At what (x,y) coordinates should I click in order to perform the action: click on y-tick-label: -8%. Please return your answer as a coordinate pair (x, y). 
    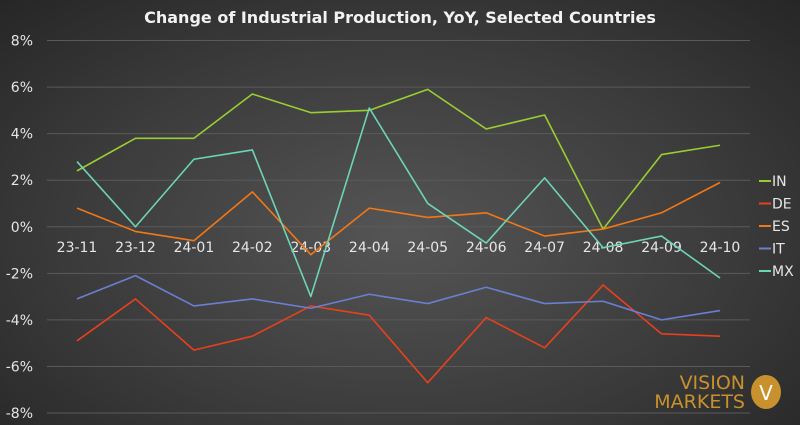
    Looking at the image, I should click on (19, 414).